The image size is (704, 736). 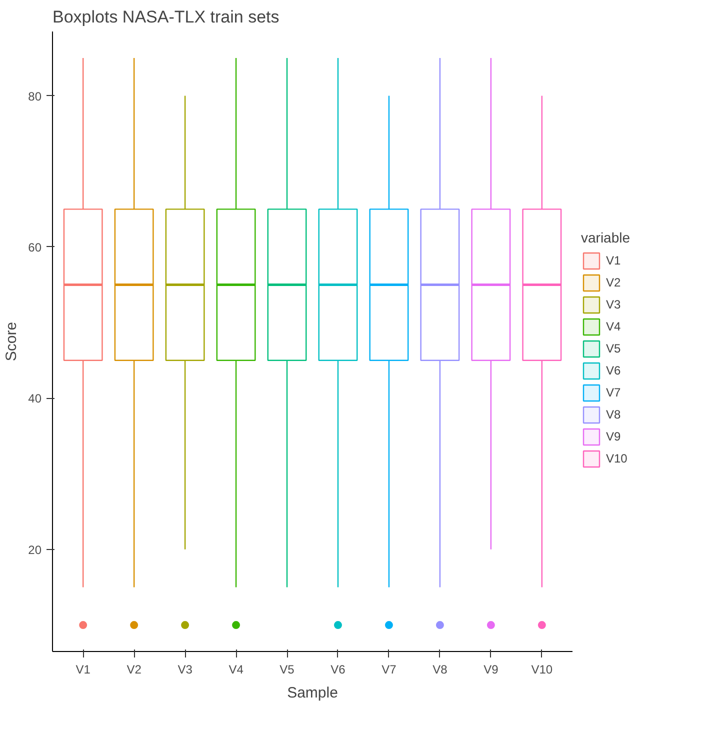 I want to click on legend-label: V8, so click(x=614, y=415).